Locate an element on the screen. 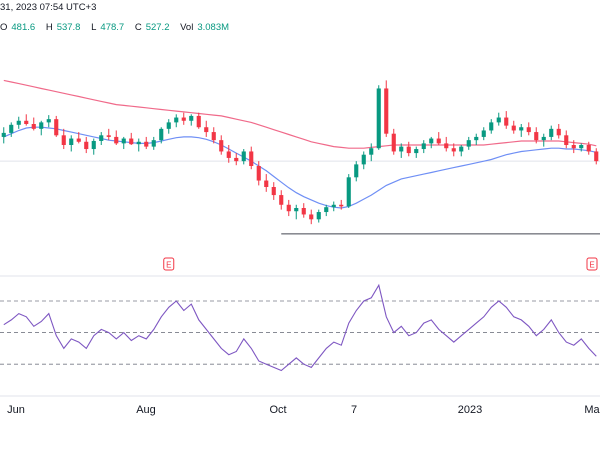 This screenshot has width=600, height=450. x-axis-tick-label: 2023 is located at coordinates (470, 410).